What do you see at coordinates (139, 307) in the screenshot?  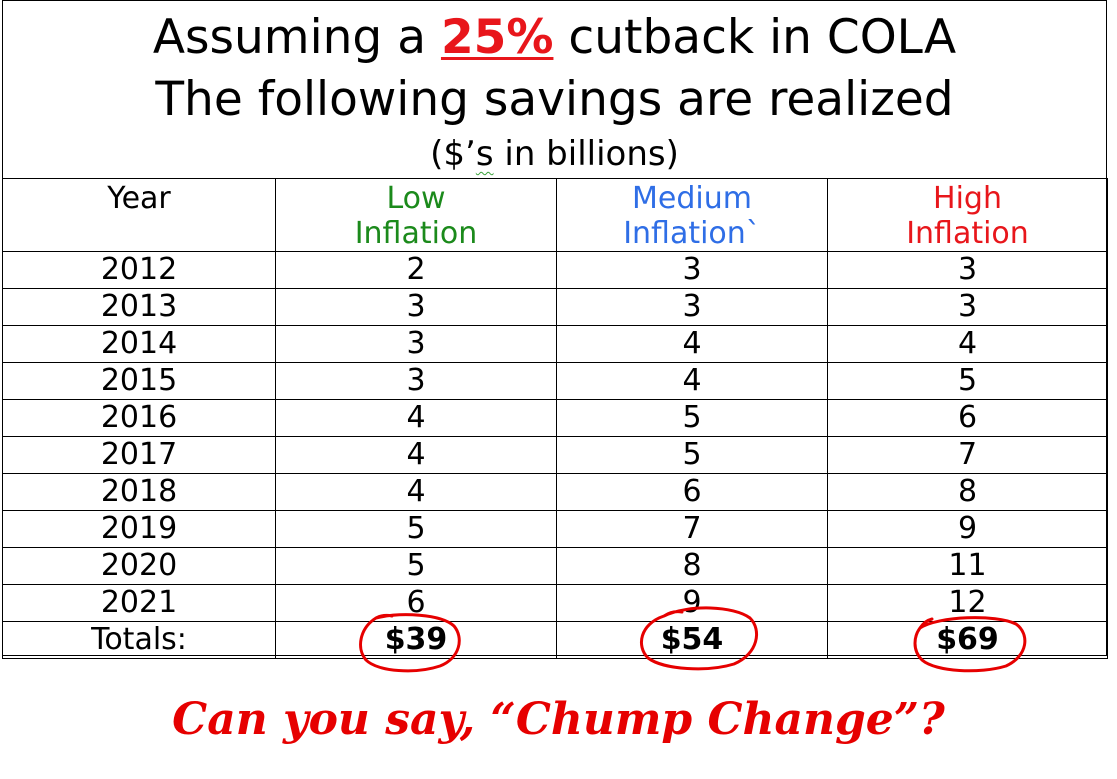 I see `cell-year: 2013` at bounding box center [139, 307].